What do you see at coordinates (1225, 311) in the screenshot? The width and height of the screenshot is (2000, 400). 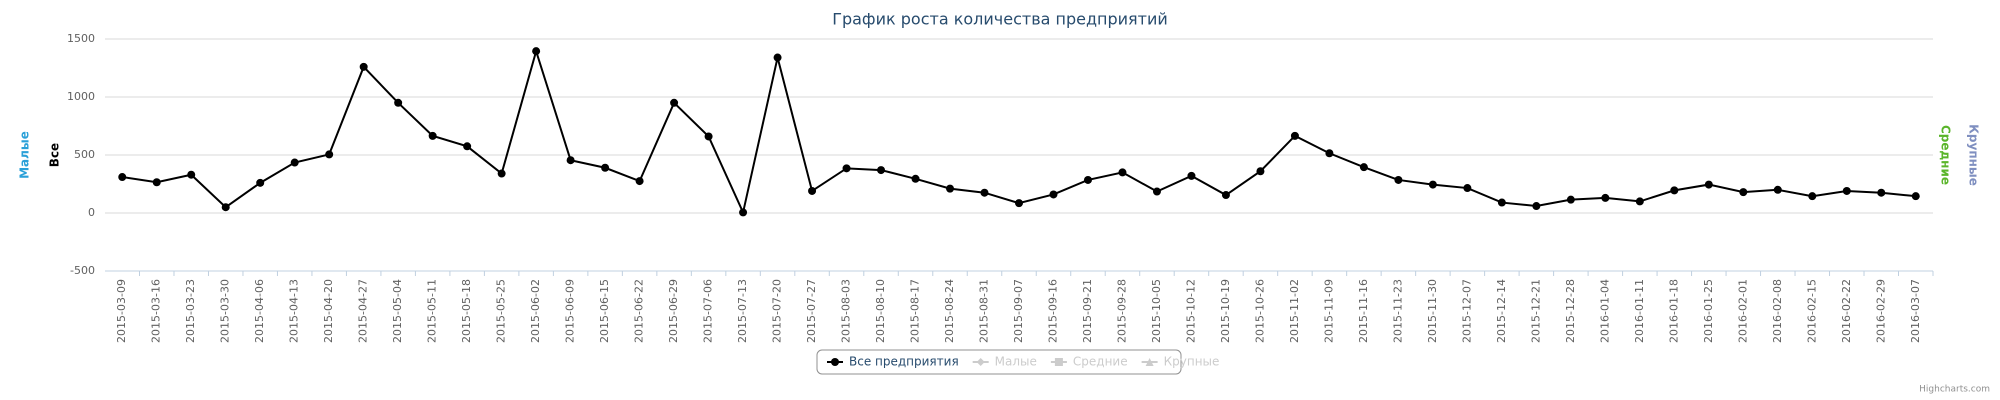 I see `x-tick-label: 2015-10-19` at bounding box center [1225, 311].